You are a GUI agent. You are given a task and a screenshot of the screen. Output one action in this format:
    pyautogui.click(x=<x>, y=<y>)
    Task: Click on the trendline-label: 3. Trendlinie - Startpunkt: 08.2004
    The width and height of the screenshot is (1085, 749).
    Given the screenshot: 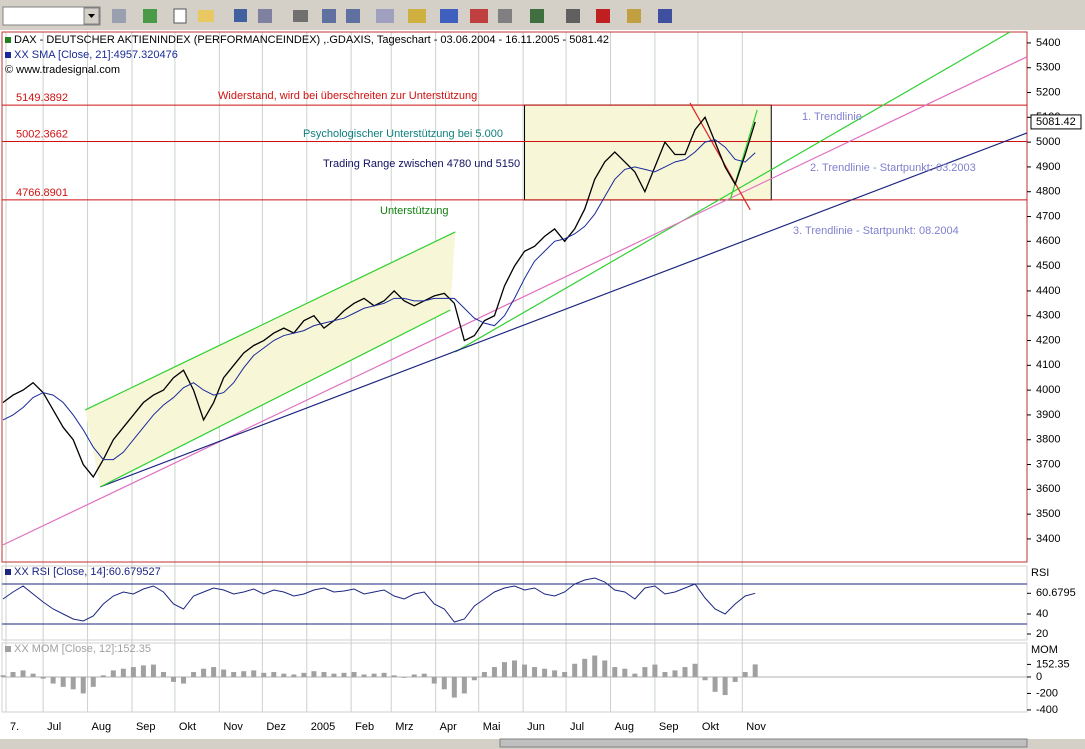 What is the action you would take?
    pyautogui.click(x=876, y=231)
    